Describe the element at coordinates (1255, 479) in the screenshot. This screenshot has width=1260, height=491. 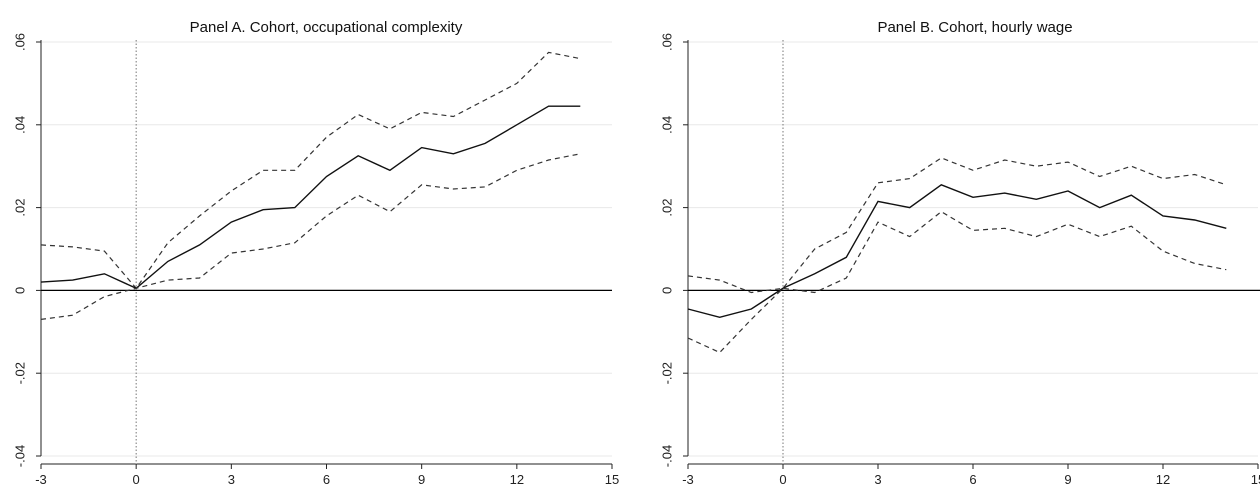
I see `panel-b-x-tick-label-6: 15` at that location.